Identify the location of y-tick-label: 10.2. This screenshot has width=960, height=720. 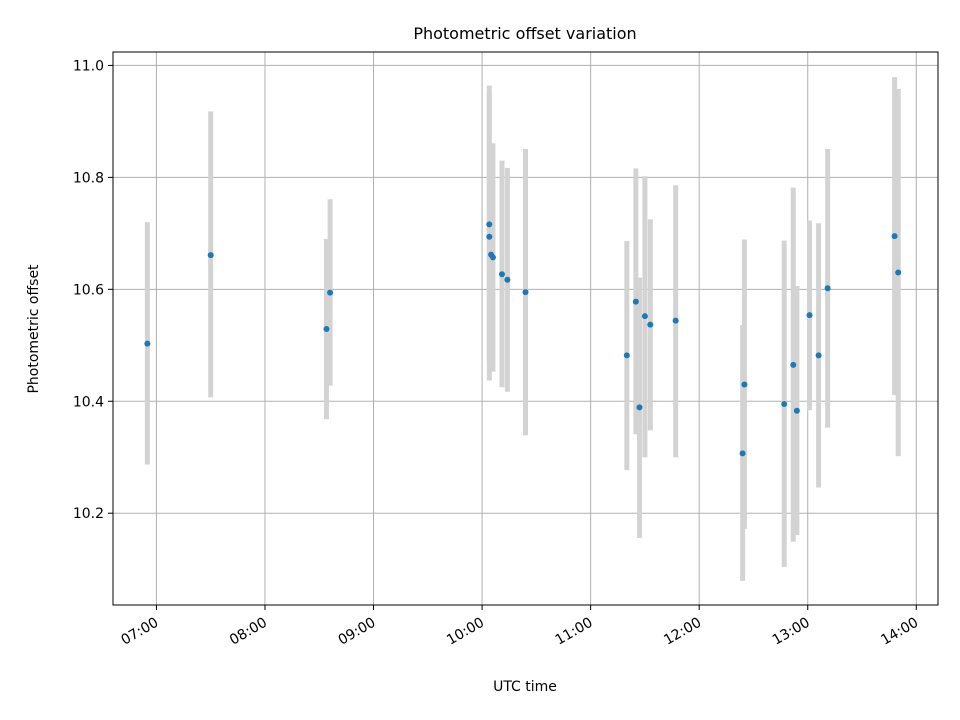
(88, 514).